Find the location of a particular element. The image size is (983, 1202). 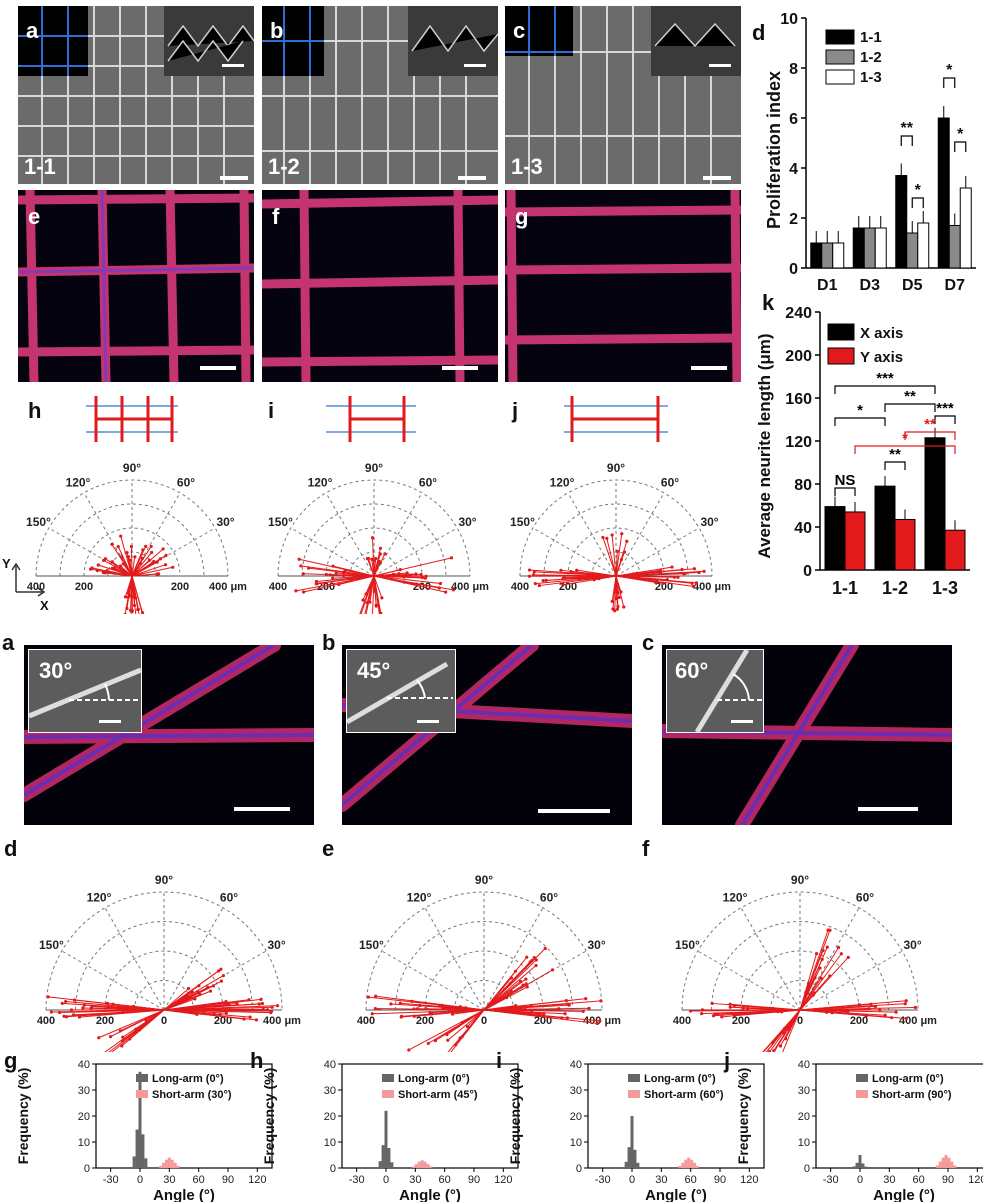

x-tick-label: 120 is located at coordinates (749, 1180).